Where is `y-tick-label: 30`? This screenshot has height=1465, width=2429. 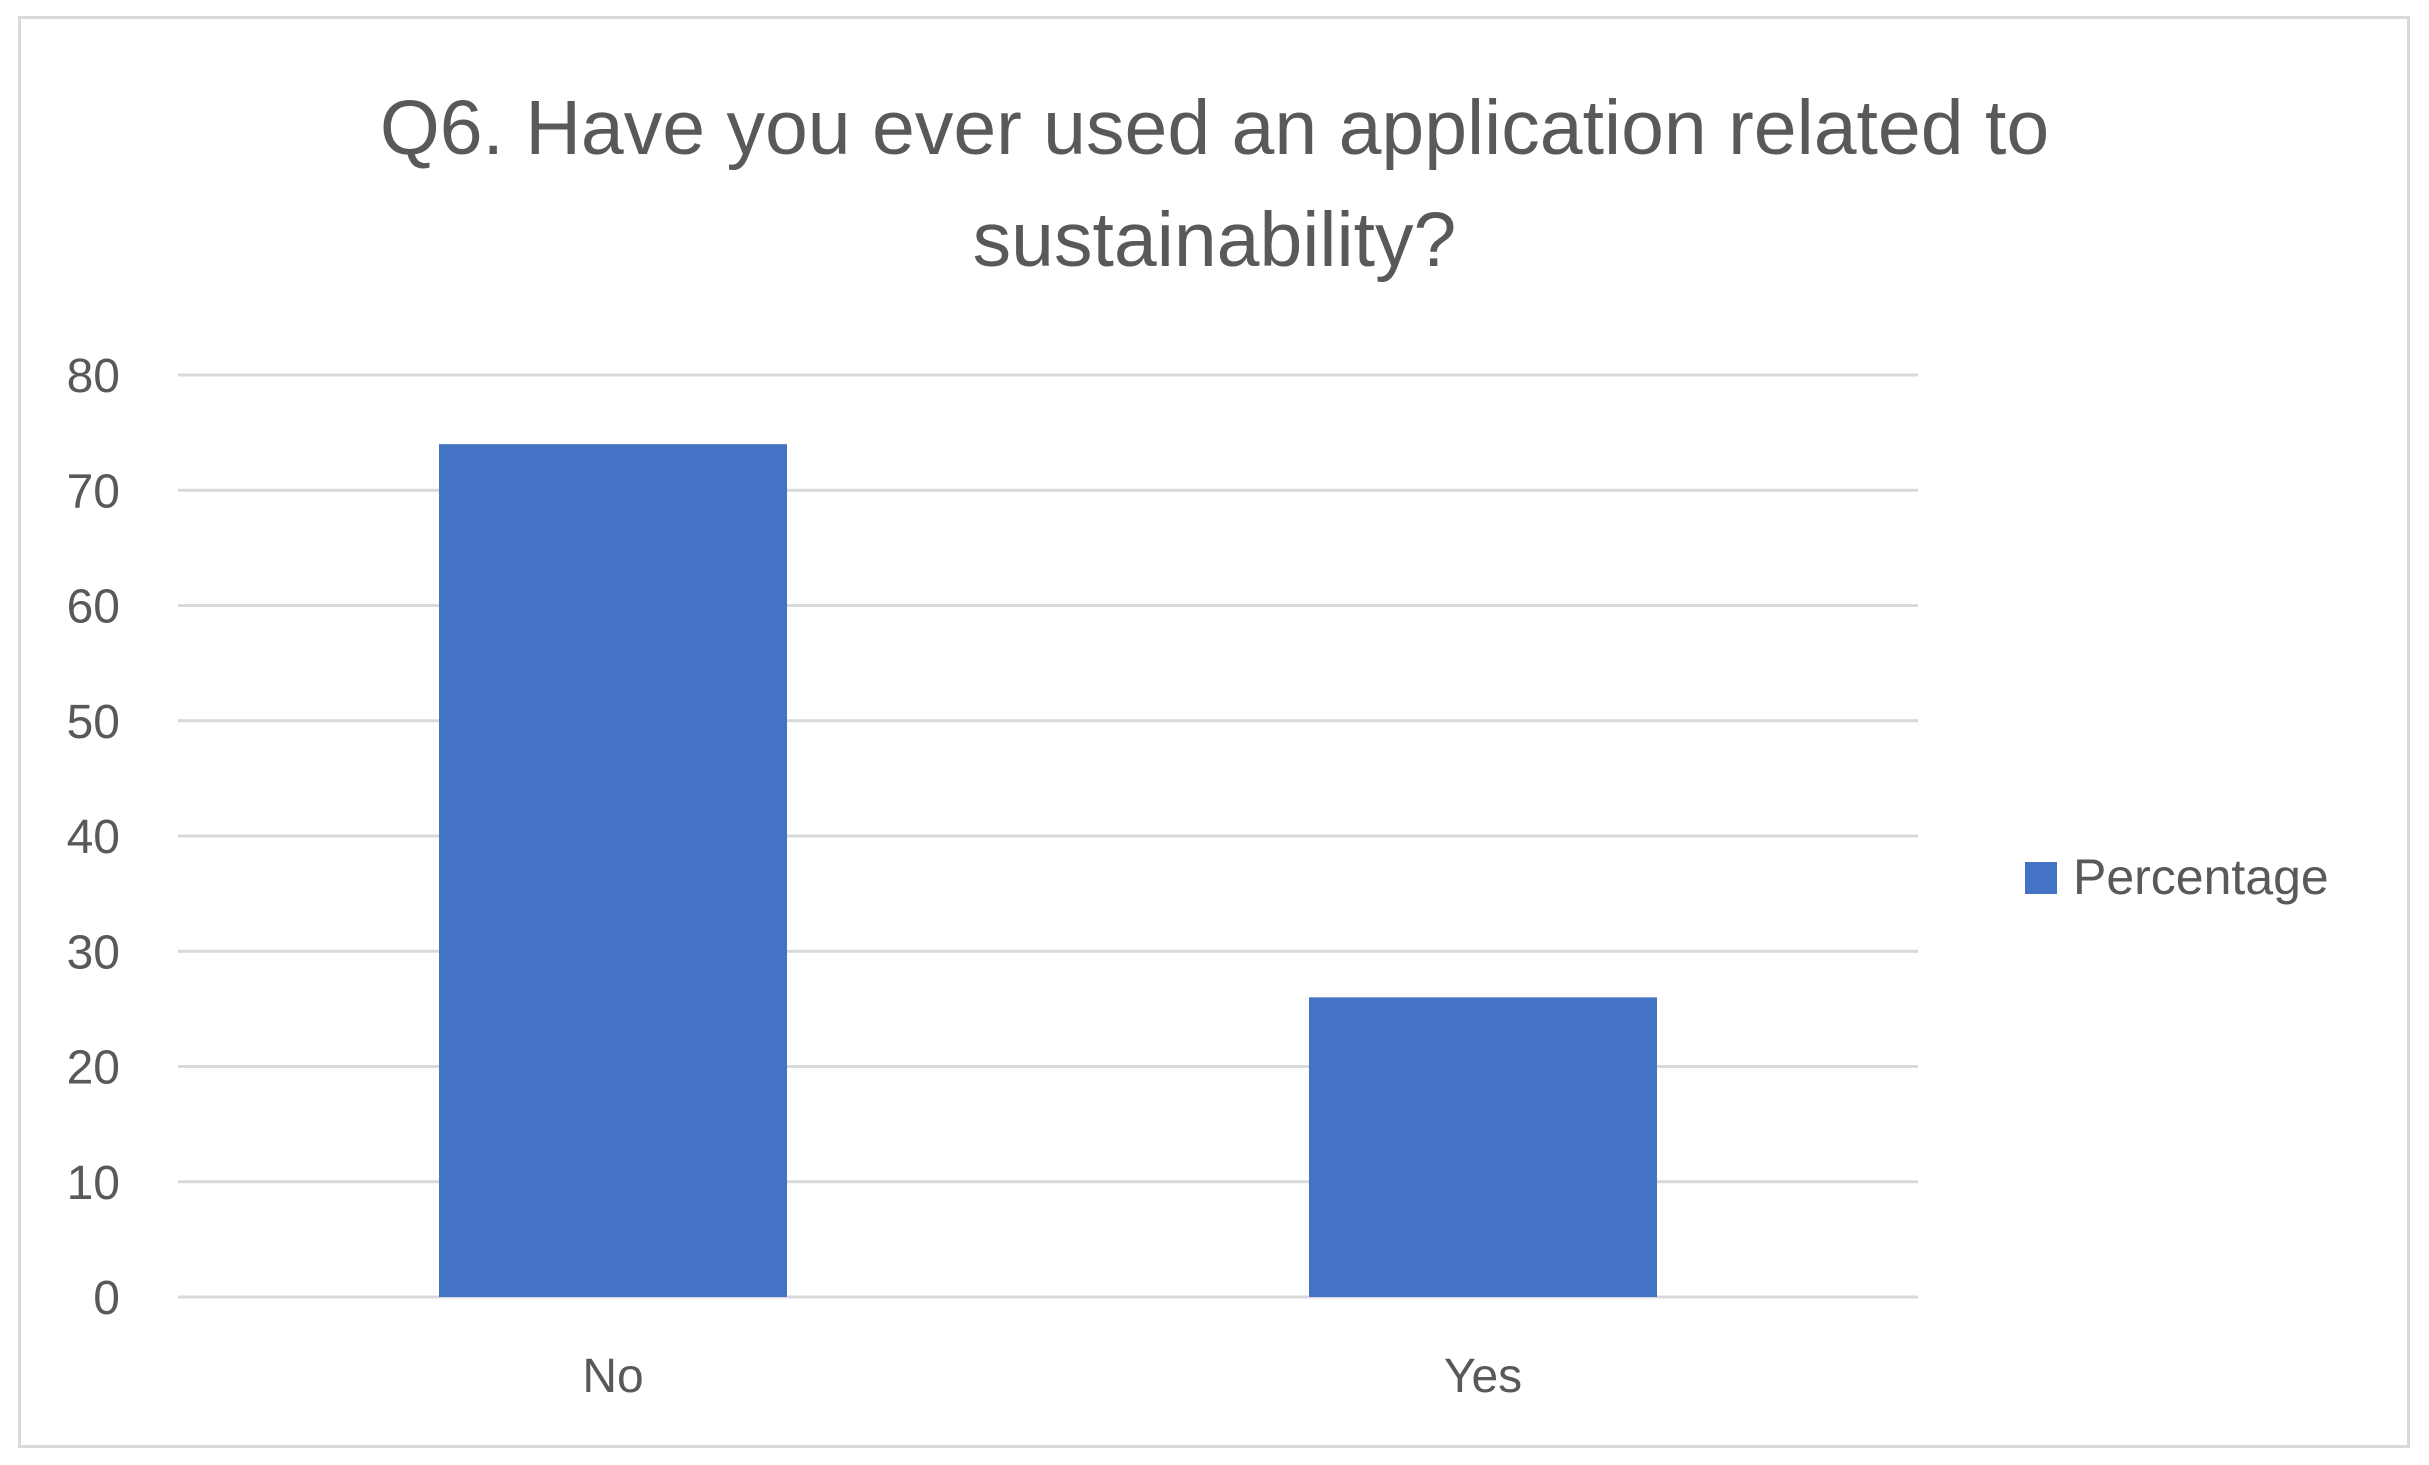 y-tick-label: 30 is located at coordinates (93, 952).